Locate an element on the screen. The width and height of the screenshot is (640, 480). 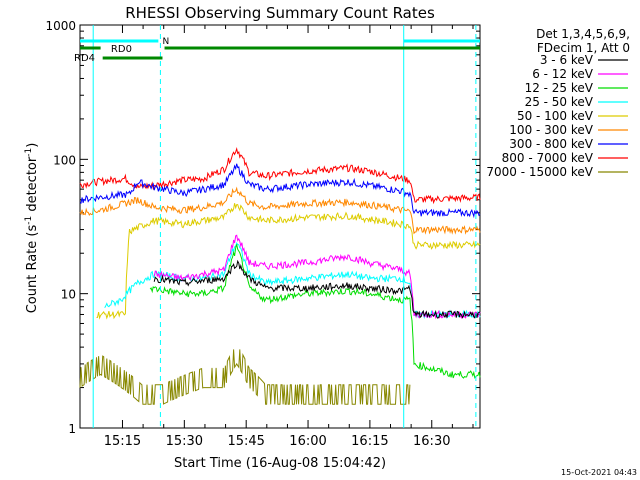
y-tick-label: 1000 is located at coordinates (60, 26).